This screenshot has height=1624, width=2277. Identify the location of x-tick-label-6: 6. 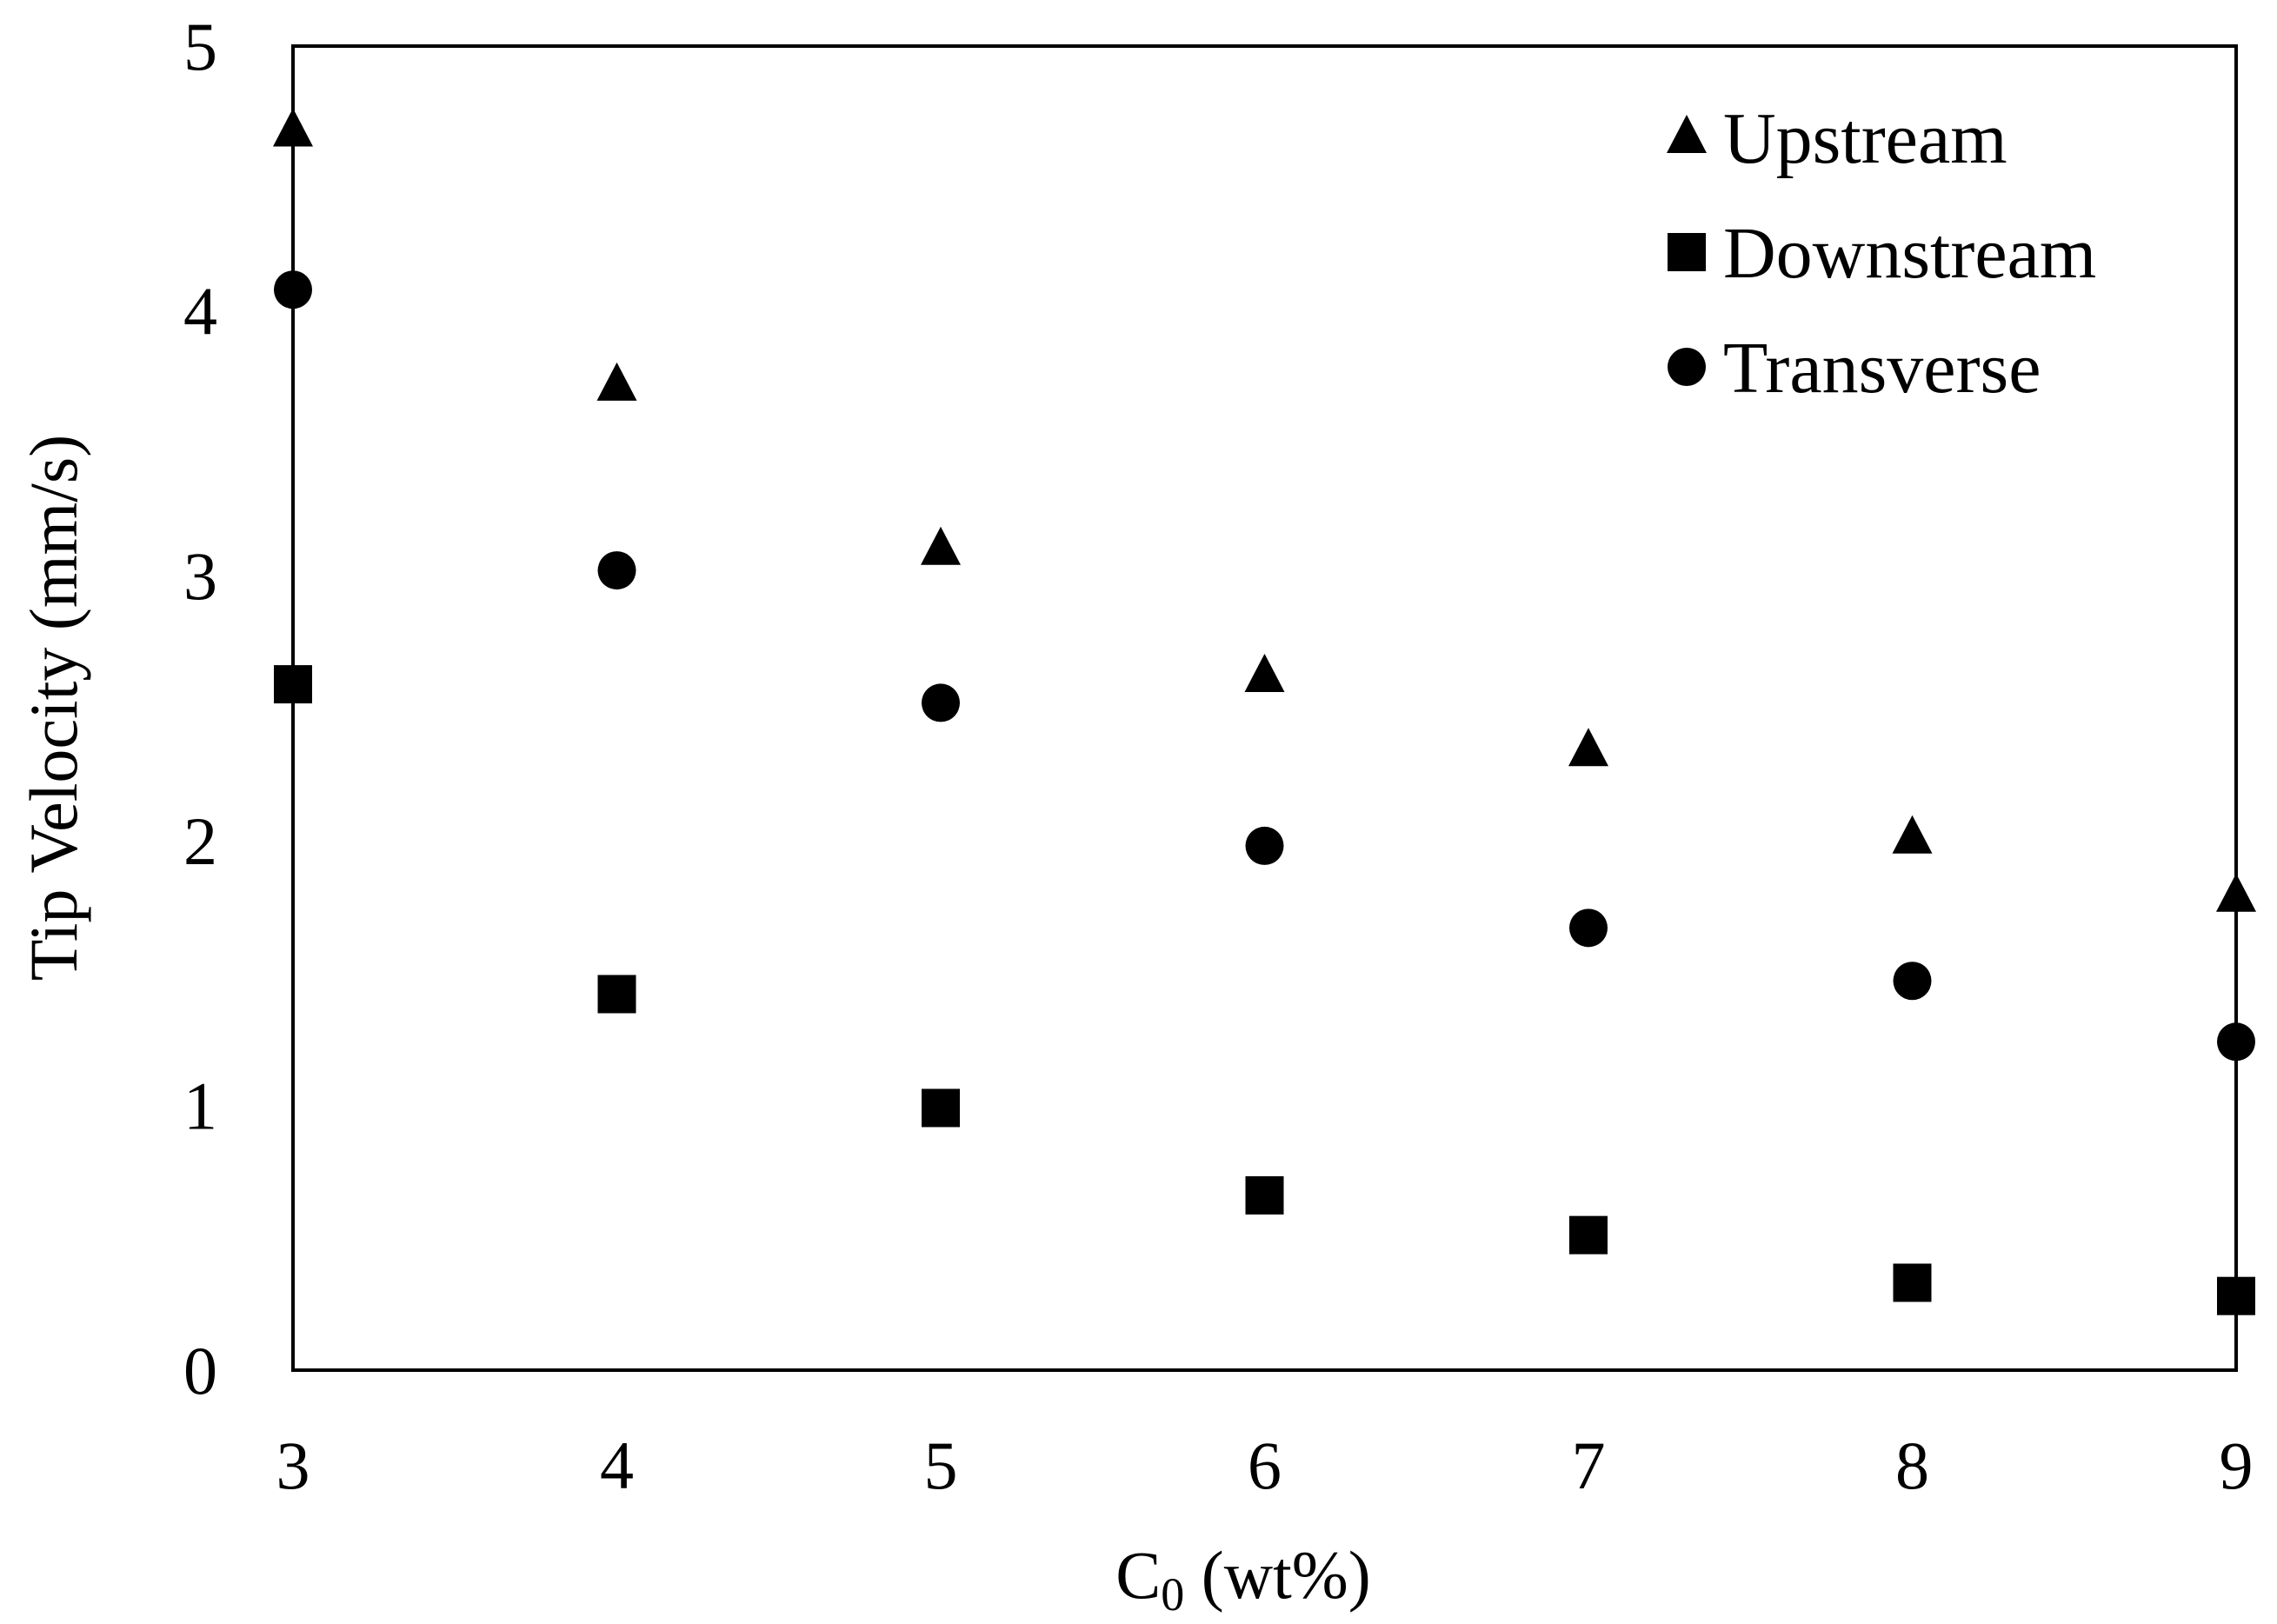
(1265, 1466).